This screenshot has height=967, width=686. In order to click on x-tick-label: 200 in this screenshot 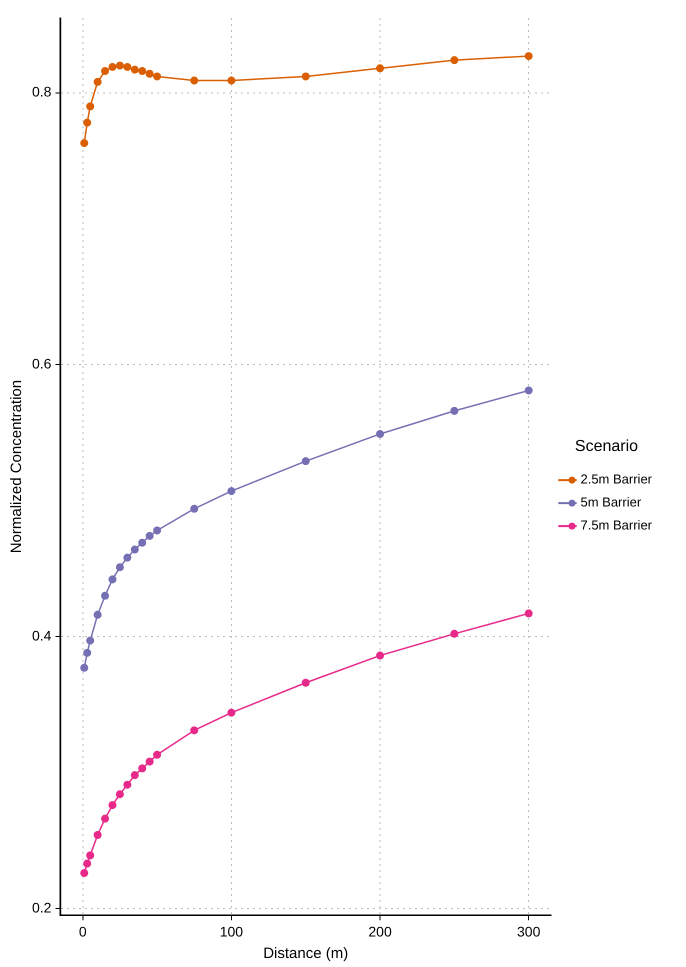, I will do `click(380, 931)`.